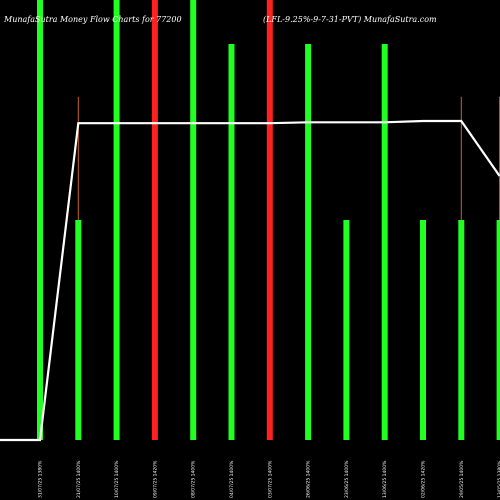  I want to click on tick-label: 26/06/25 1400%, so click(309, 479).